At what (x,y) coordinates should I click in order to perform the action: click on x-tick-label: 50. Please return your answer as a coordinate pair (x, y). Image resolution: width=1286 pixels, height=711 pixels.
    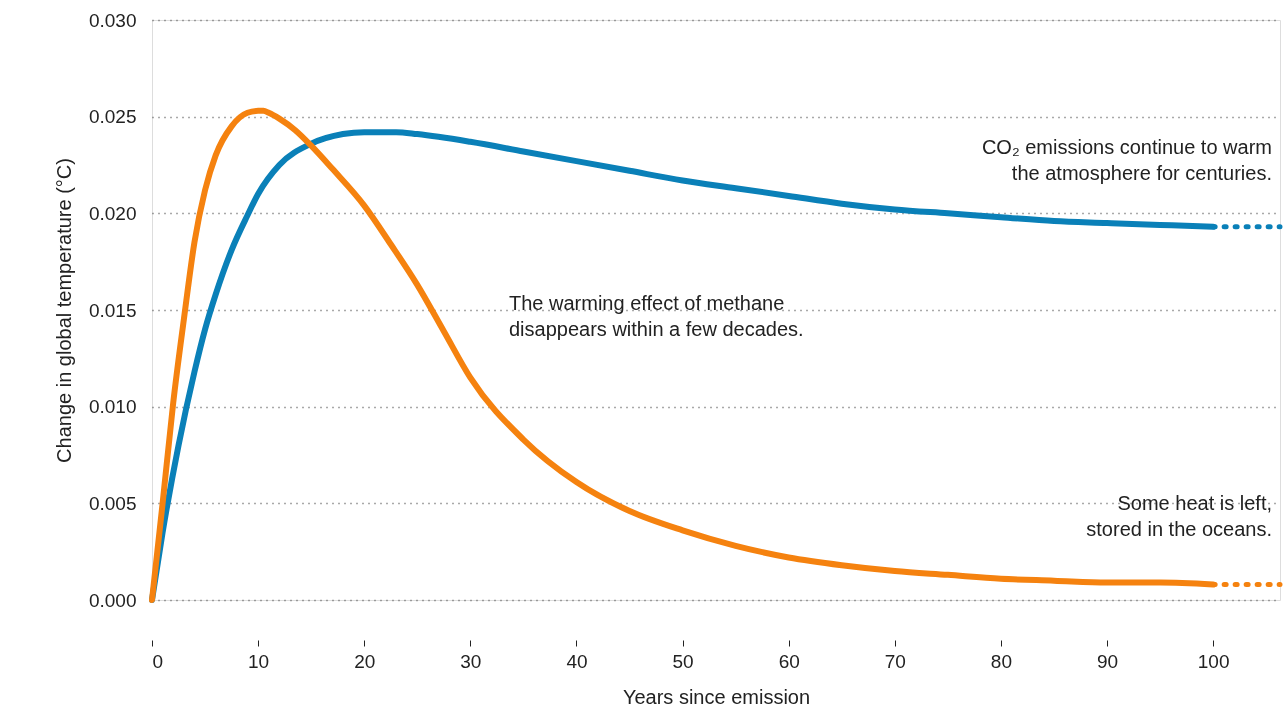
    Looking at the image, I should click on (683, 661).